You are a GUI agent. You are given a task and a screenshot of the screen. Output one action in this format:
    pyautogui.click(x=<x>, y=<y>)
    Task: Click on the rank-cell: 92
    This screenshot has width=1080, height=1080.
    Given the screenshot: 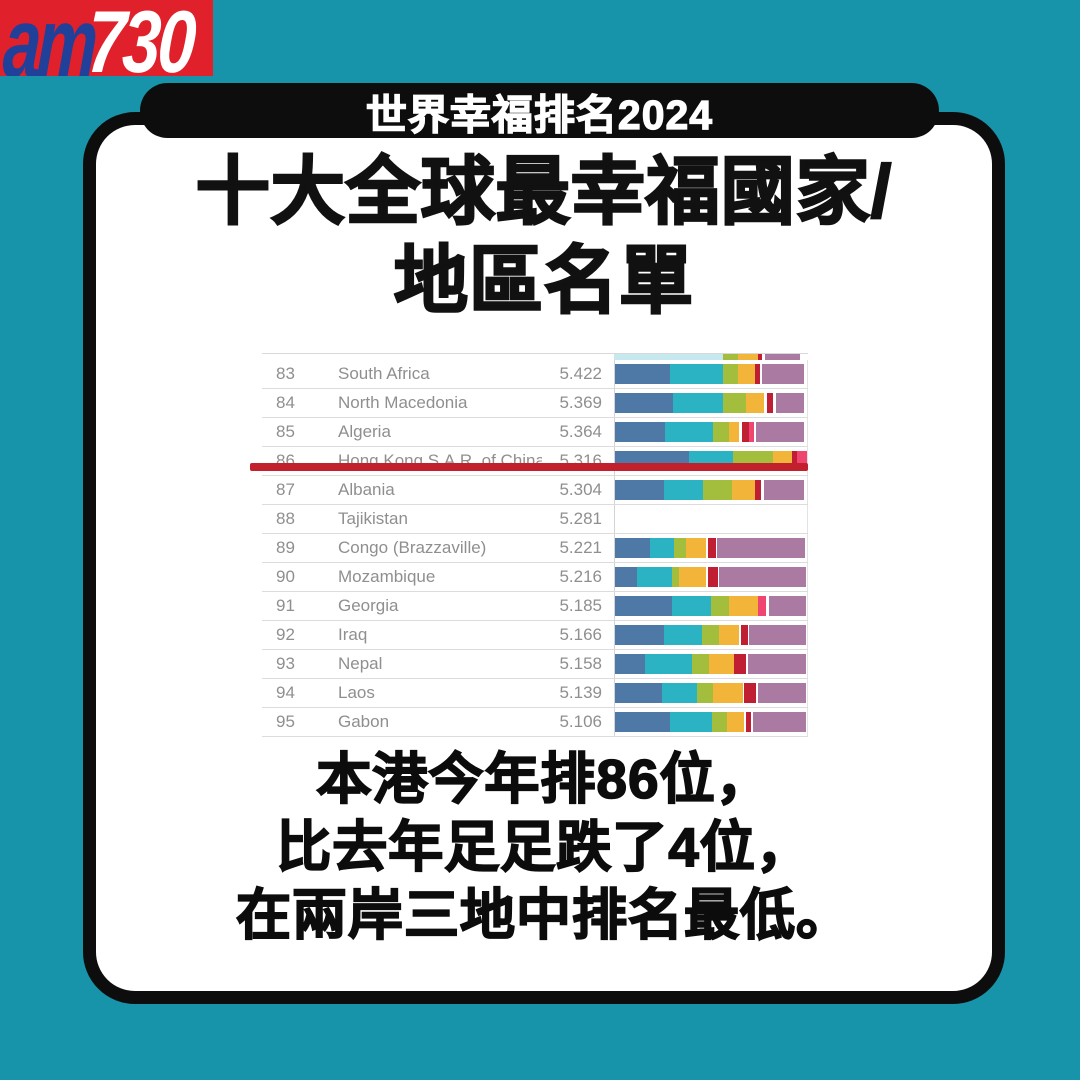 What is the action you would take?
    pyautogui.click(x=285, y=634)
    